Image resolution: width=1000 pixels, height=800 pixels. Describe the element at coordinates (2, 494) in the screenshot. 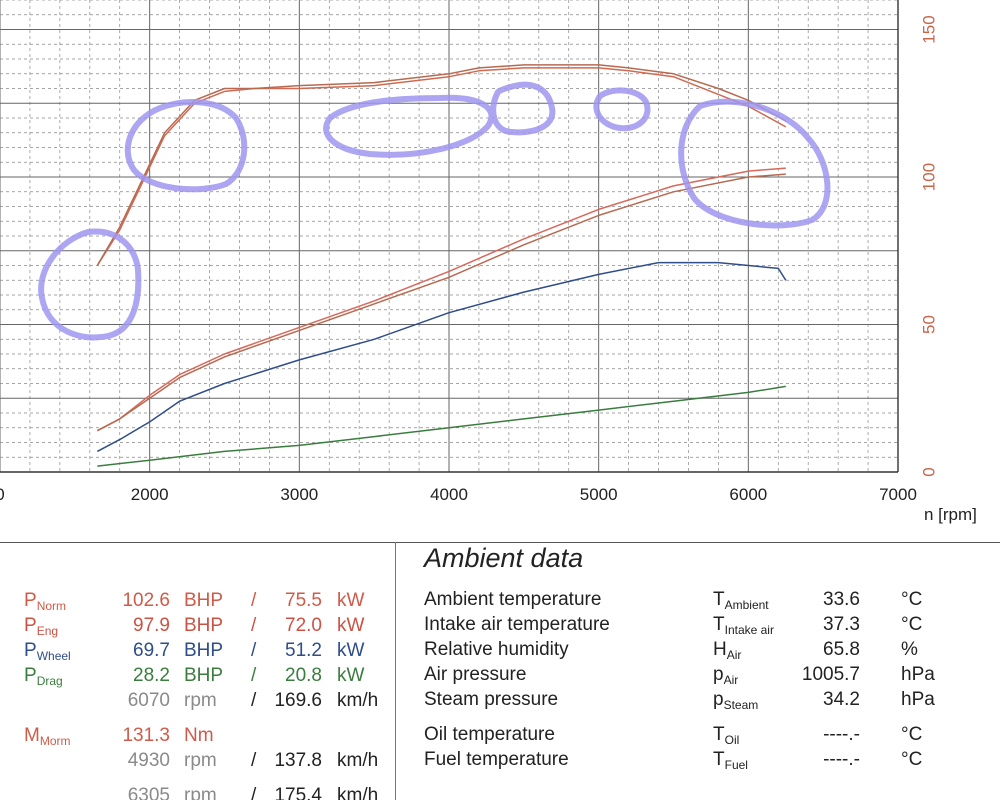

I see `x-tick-label: 0` at that location.